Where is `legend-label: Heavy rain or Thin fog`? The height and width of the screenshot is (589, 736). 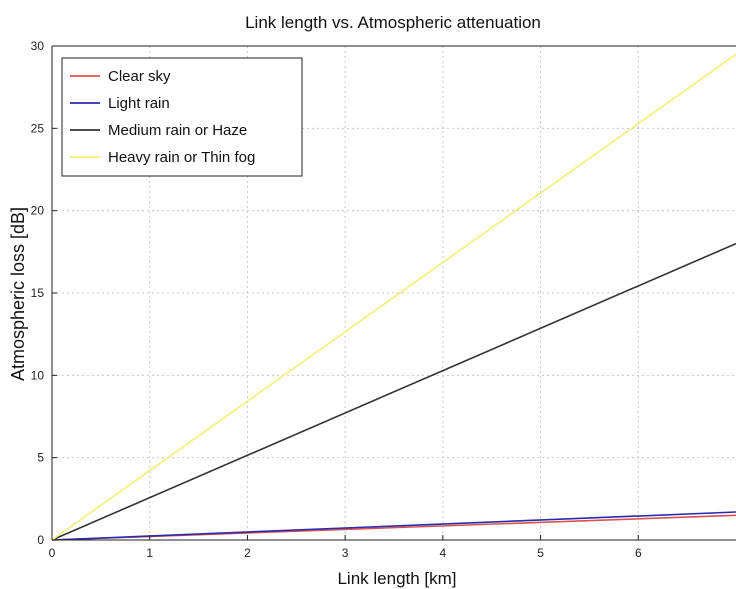
legend-label: Heavy rain or Thin fog is located at coordinates (181, 157).